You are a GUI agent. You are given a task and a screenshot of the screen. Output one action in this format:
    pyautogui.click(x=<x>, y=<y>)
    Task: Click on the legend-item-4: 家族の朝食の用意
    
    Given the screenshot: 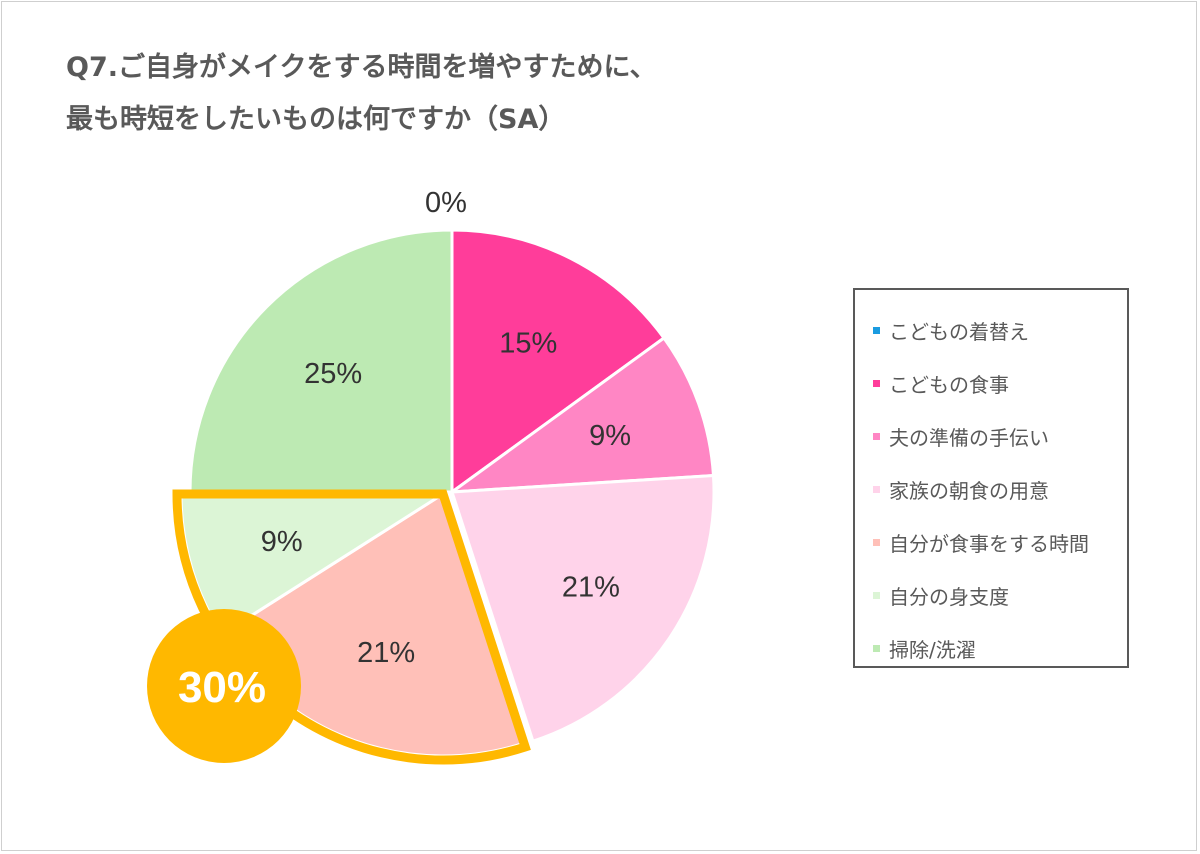 What is the action you would take?
    pyautogui.click(x=991, y=489)
    